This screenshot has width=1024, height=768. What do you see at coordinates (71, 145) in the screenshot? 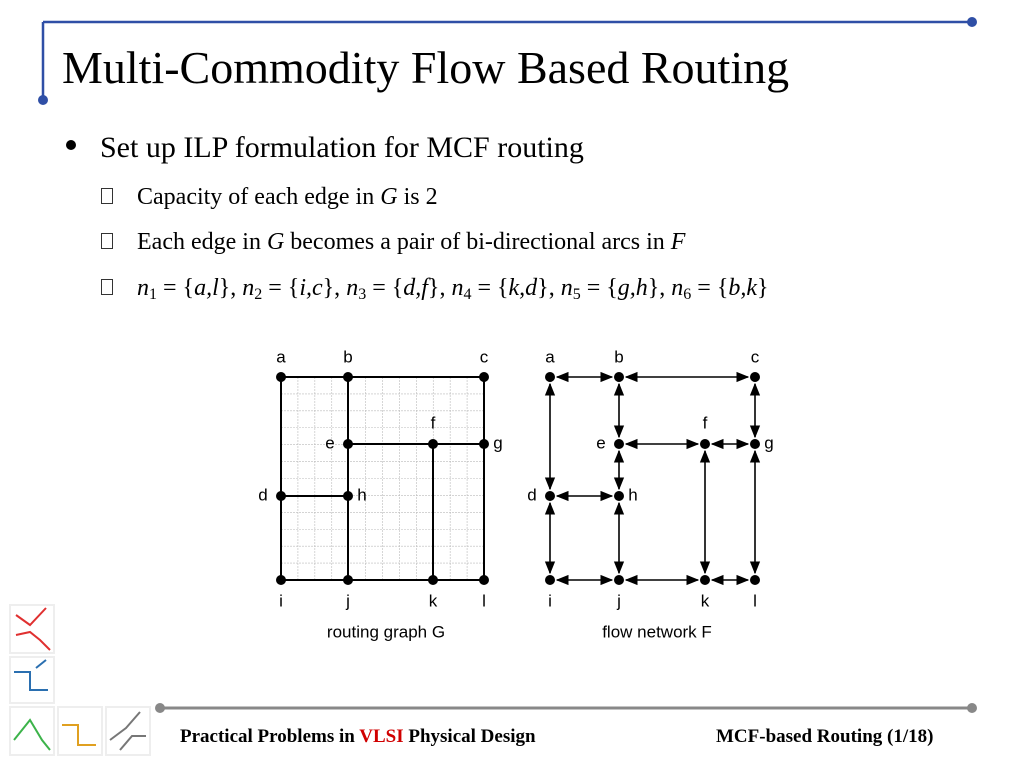
I see `bullet-marker` at bounding box center [71, 145].